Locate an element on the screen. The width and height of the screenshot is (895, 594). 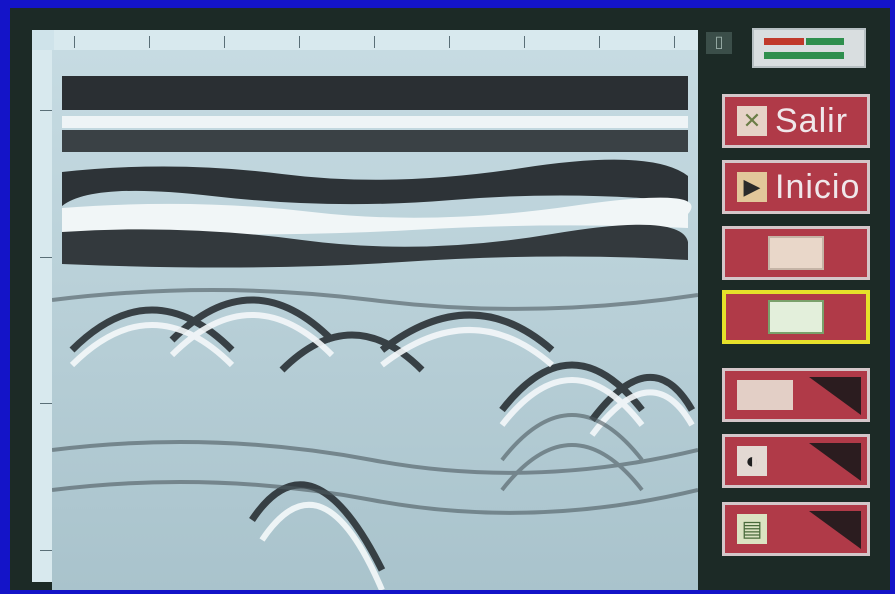
play-icon: ▶ is located at coordinates (752, 187).